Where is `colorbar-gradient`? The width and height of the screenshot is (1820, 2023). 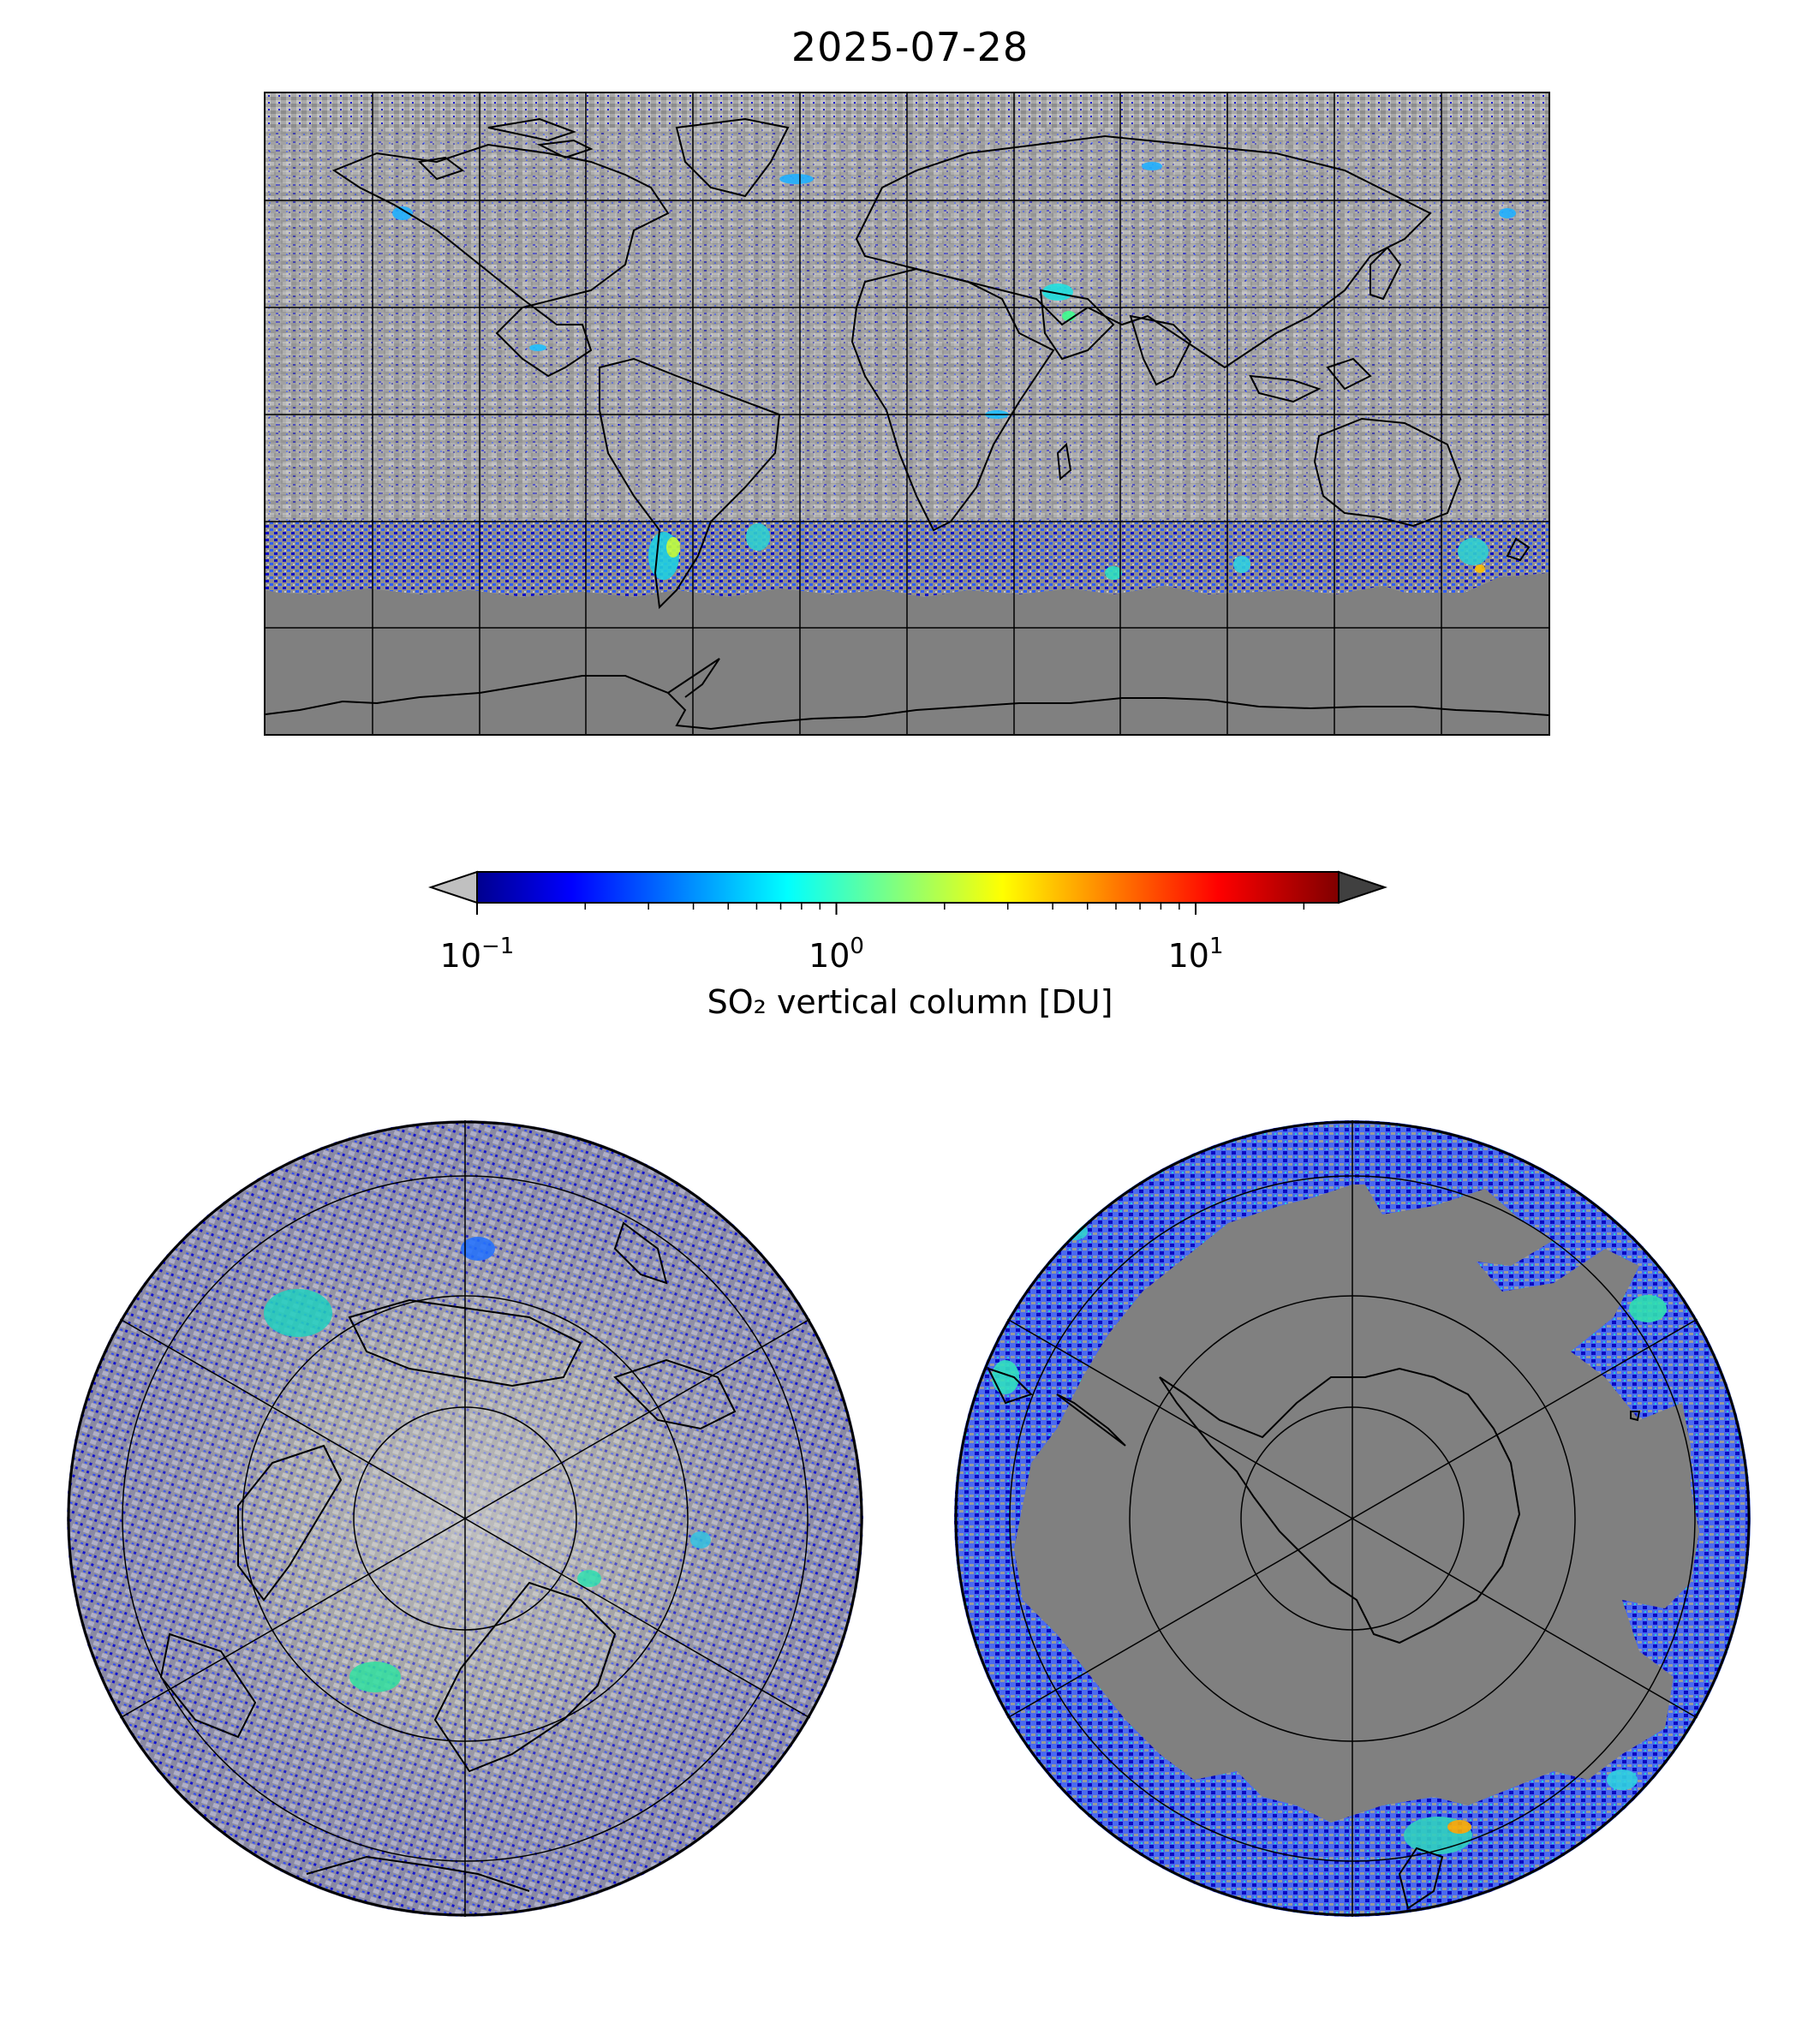 colorbar-gradient is located at coordinates (908, 888).